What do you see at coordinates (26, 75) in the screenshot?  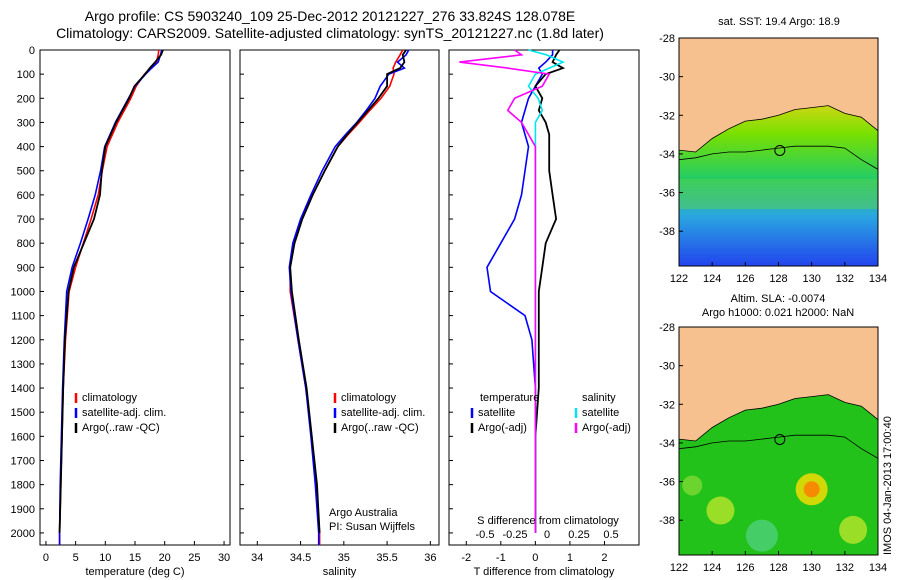 I see `y-tick-label-depth: 100` at bounding box center [26, 75].